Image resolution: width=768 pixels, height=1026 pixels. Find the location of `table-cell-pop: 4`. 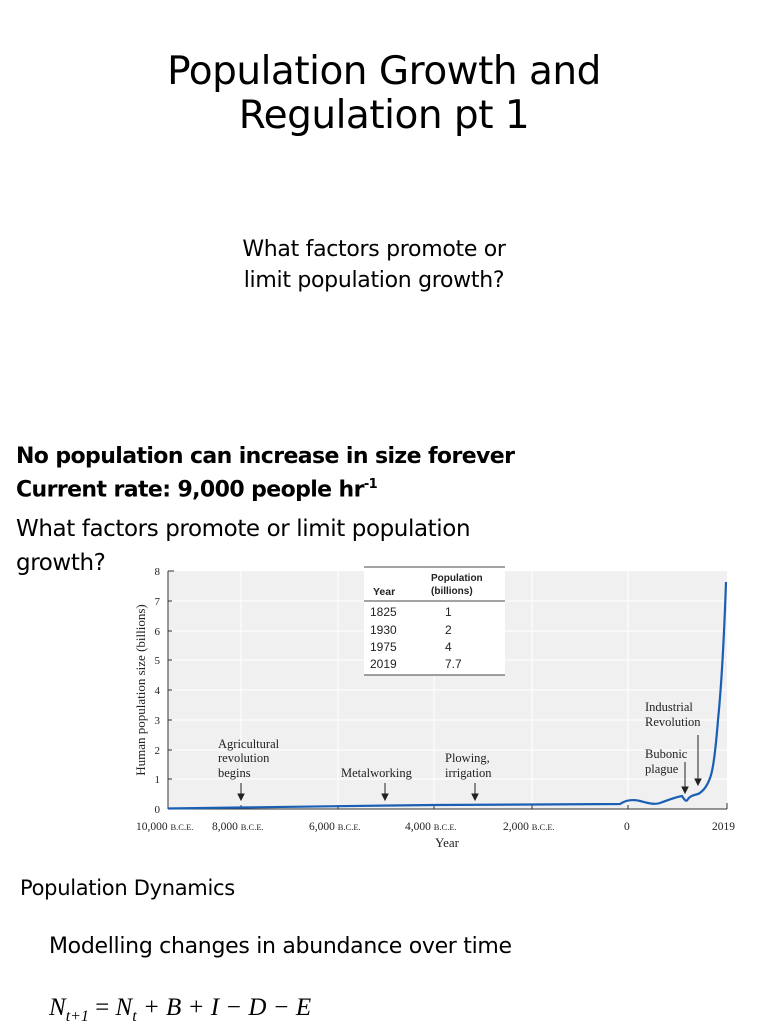

table-cell-pop: 4 is located at coordinates (448, 647).